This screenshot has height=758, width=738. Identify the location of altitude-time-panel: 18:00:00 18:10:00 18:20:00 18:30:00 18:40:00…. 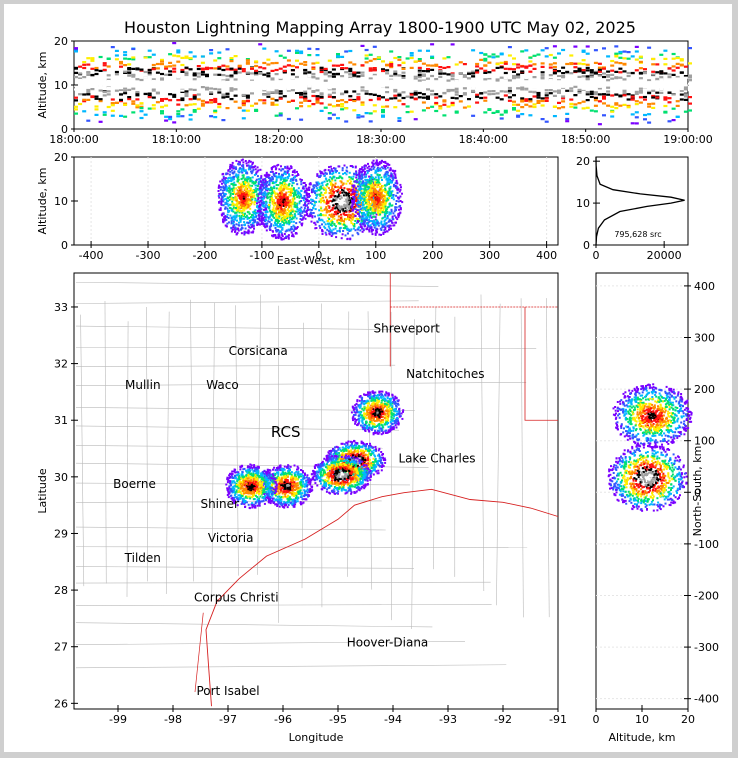
(374, 90).